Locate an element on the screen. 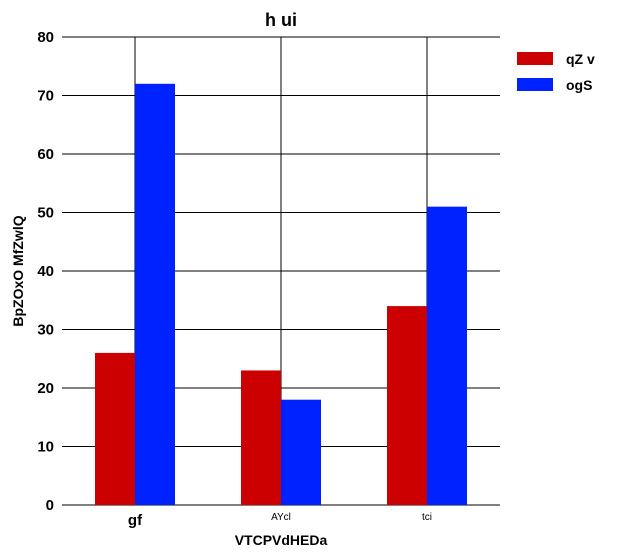 The height and width of the screenshot is (560, 640). y-tick-label: 20 is located at coordinates (45, 388).